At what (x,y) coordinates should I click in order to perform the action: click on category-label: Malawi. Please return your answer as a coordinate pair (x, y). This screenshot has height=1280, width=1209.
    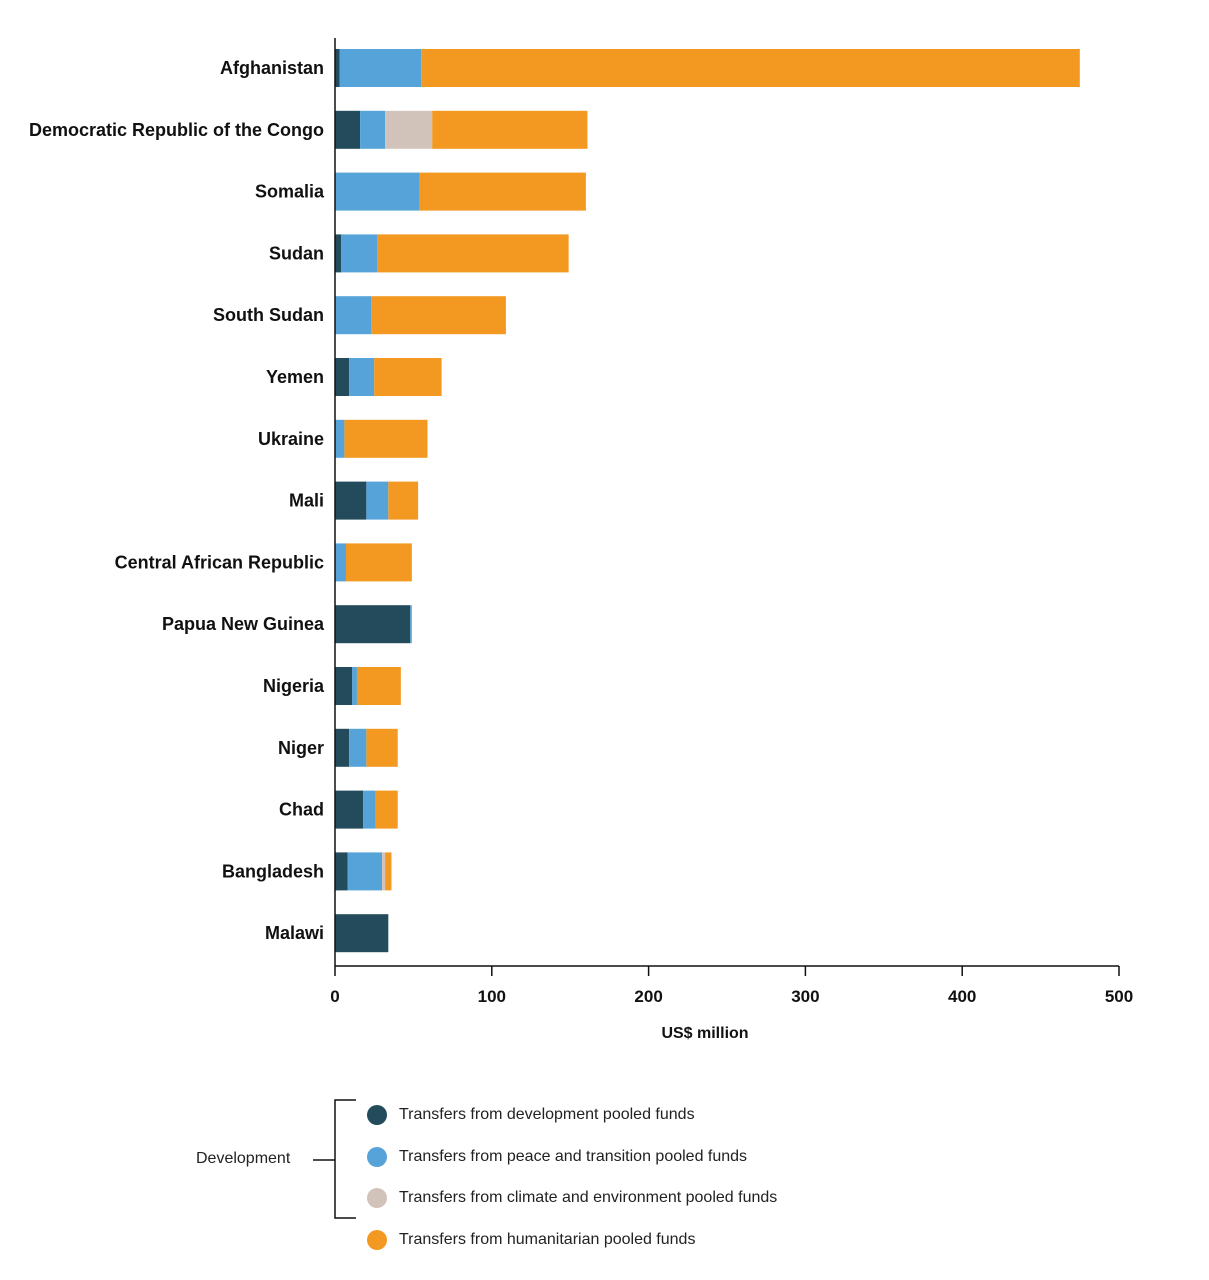
    Looking at the image, I should click on (294, 933).